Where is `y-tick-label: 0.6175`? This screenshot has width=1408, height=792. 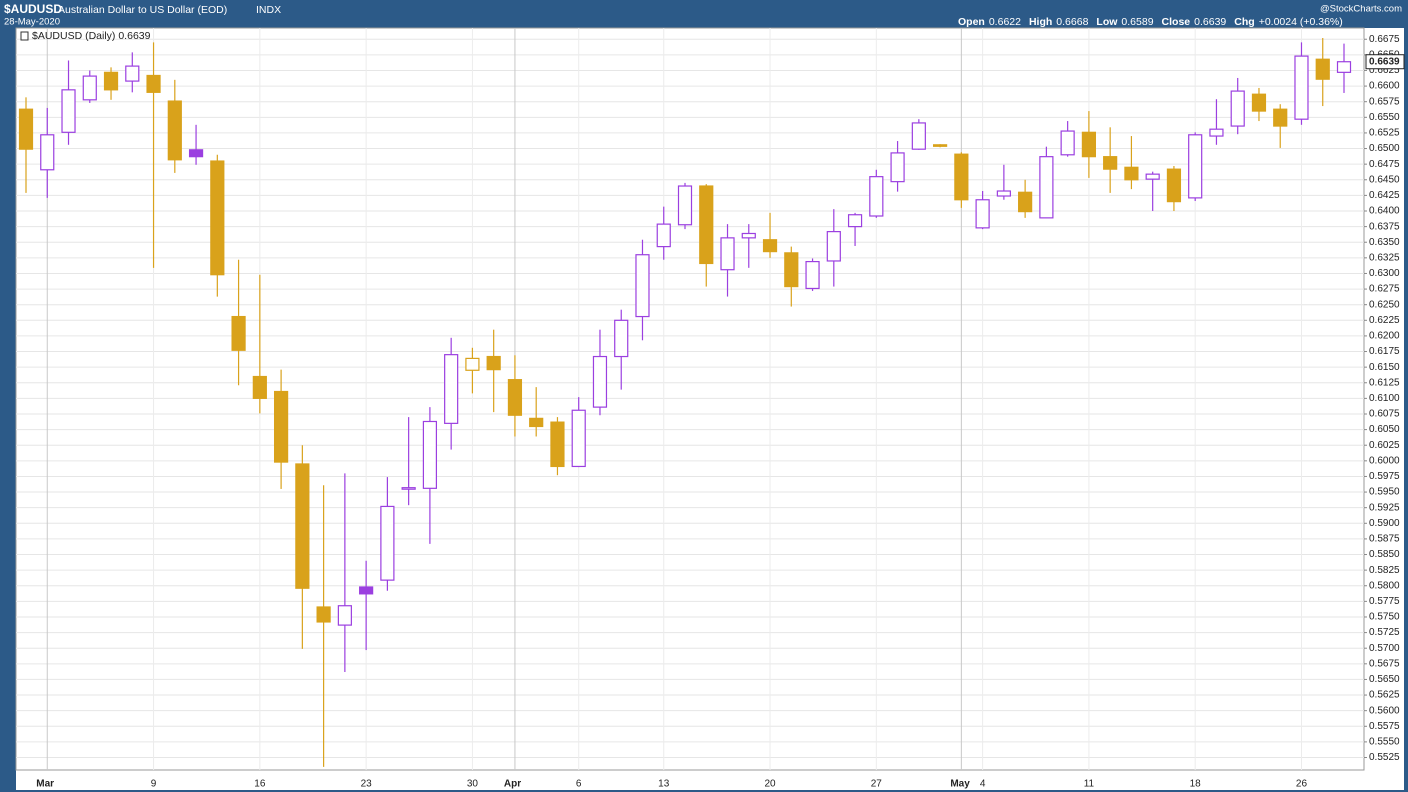 y-tick-label: 0.6175 is located at coordinates (1384, 351).